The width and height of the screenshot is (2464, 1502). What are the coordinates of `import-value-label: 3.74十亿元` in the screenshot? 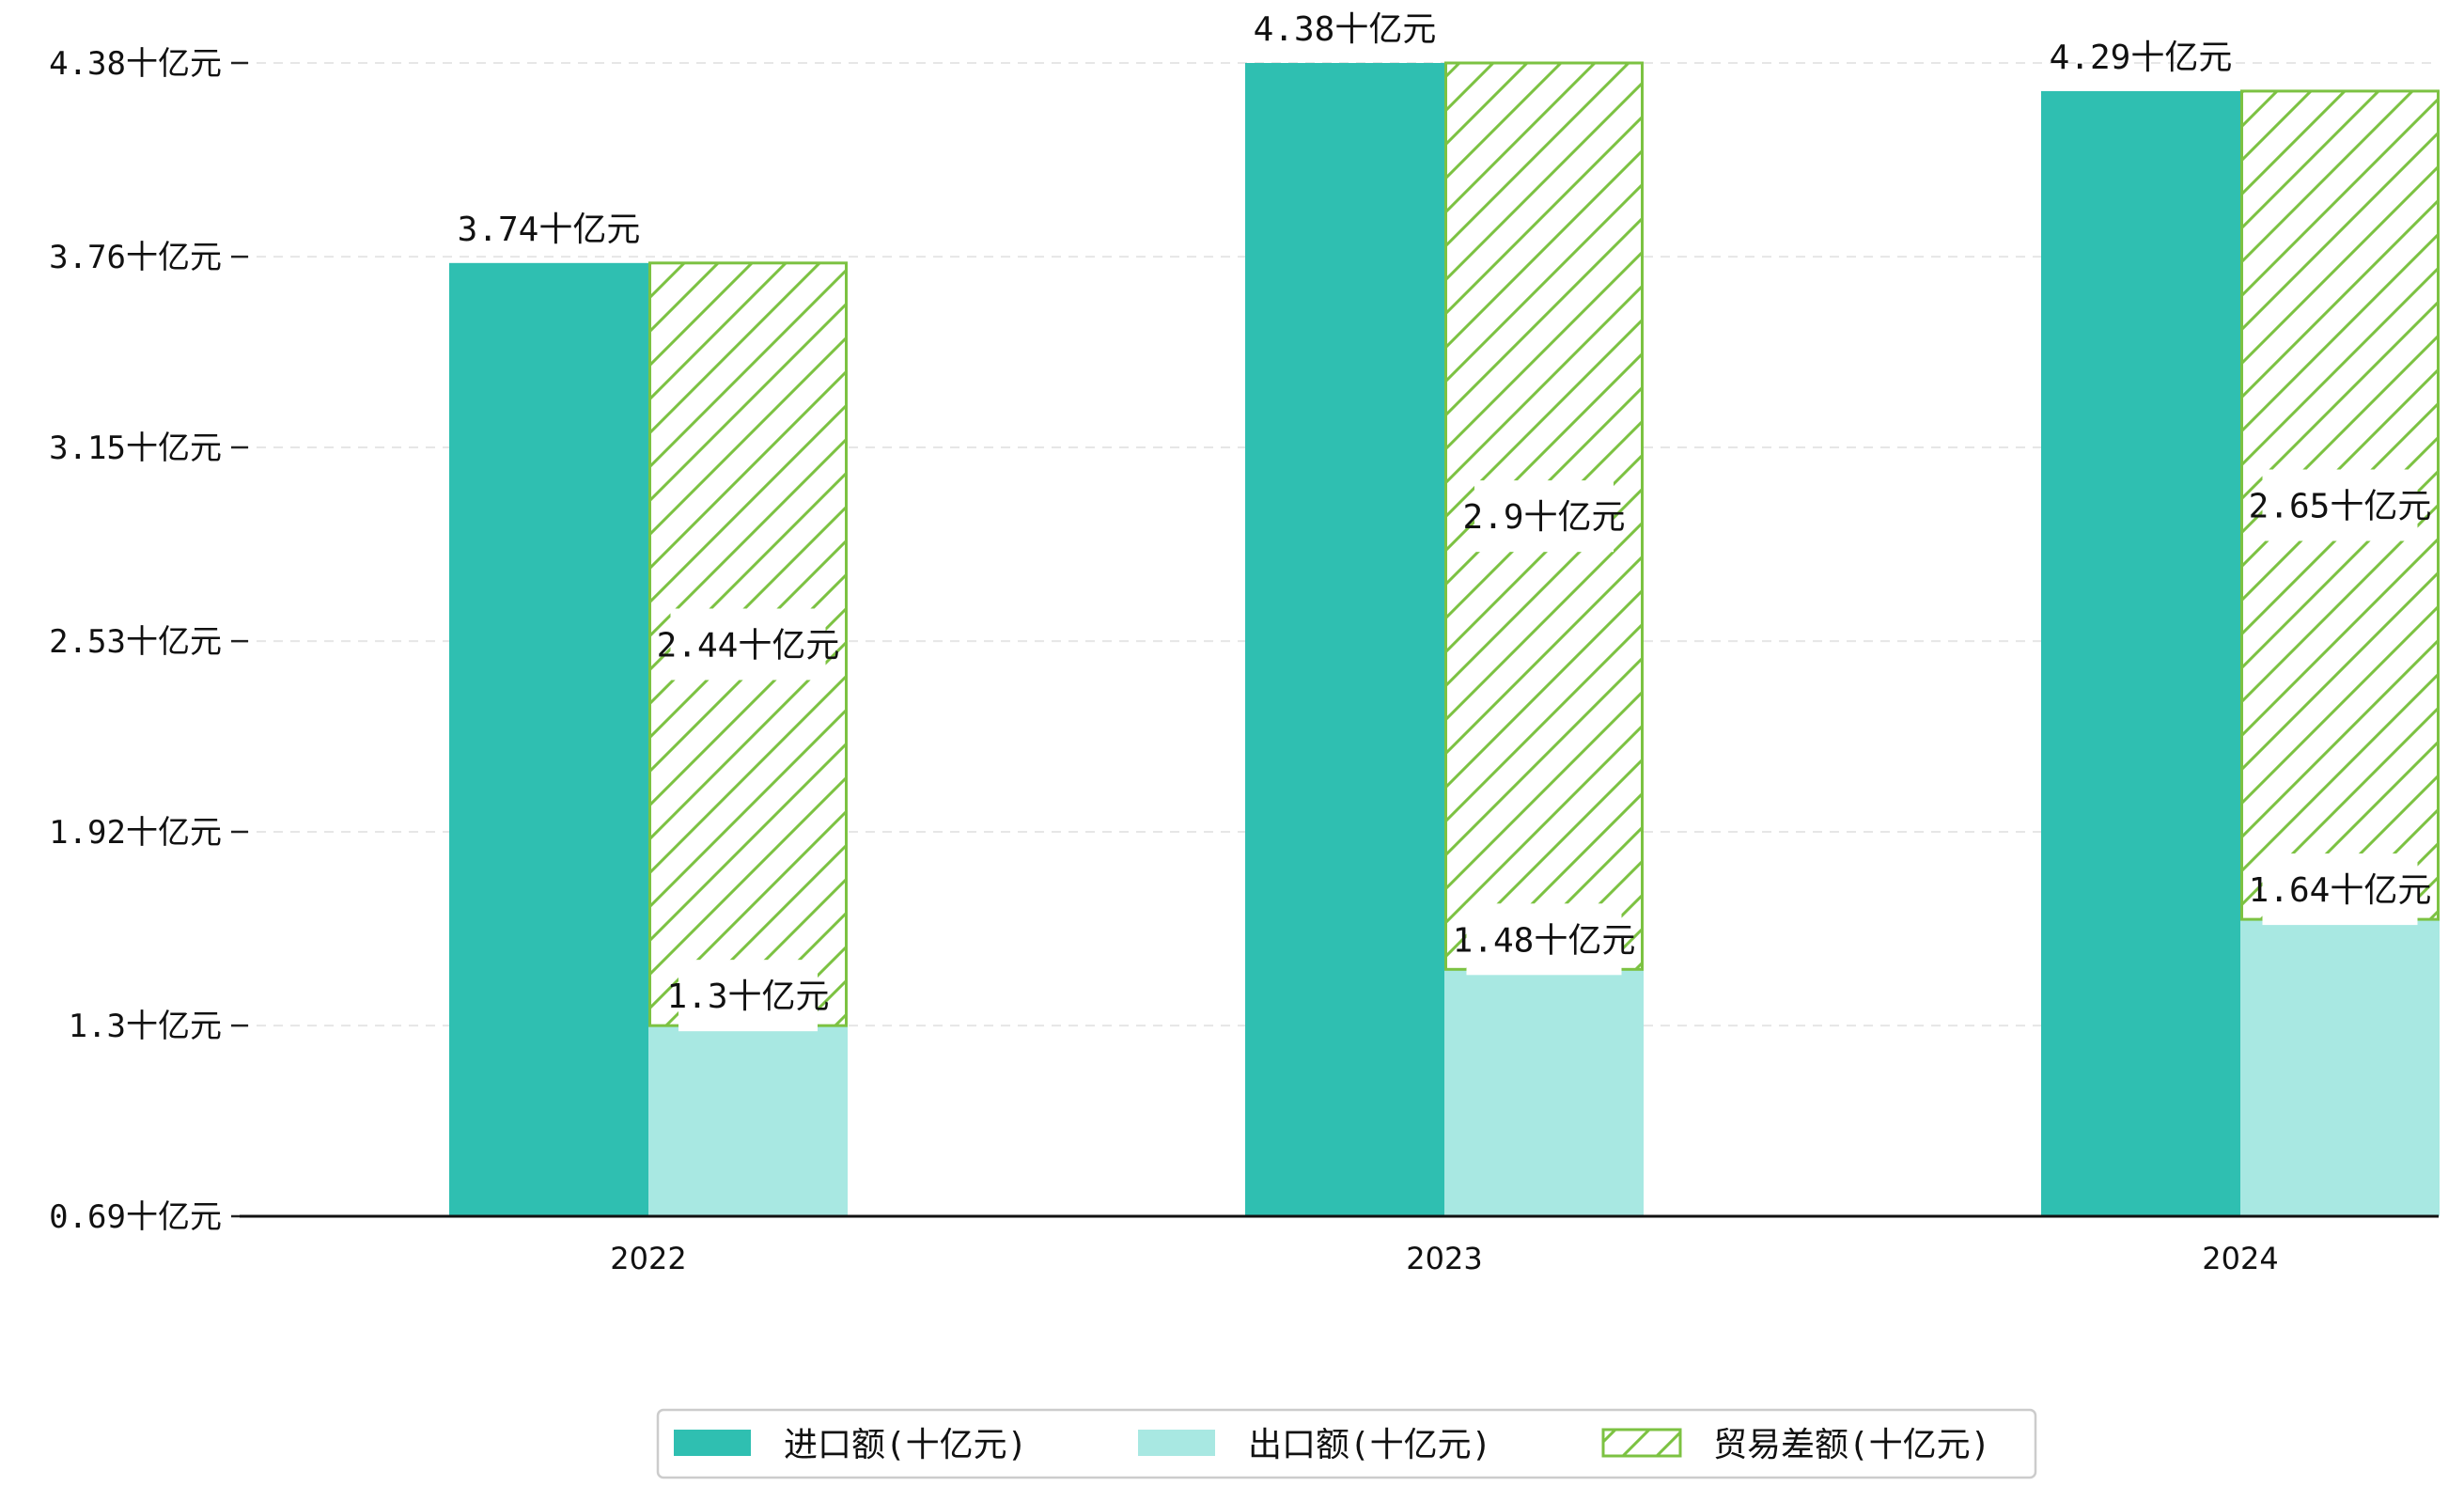 It's located at (549, 230).